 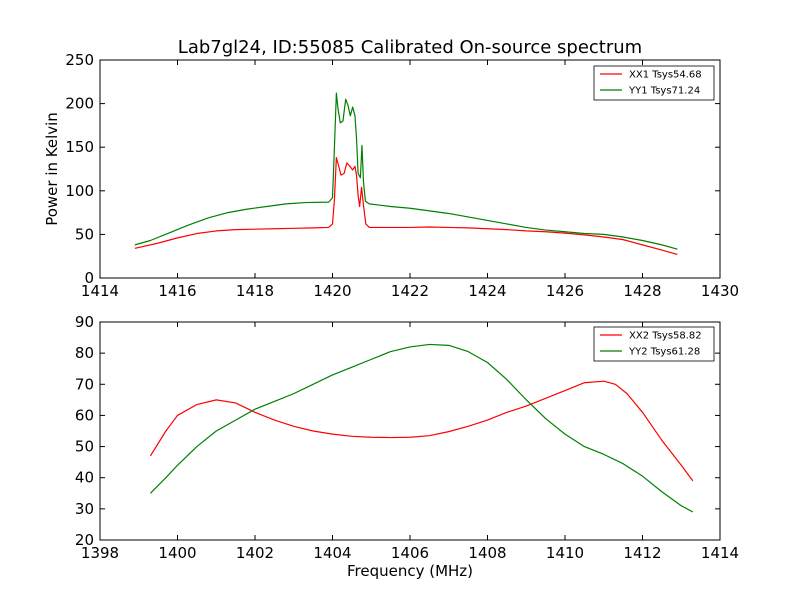 I want to click on bottom-x-tick-label-1404: 1404, so click(x=332, y=553).